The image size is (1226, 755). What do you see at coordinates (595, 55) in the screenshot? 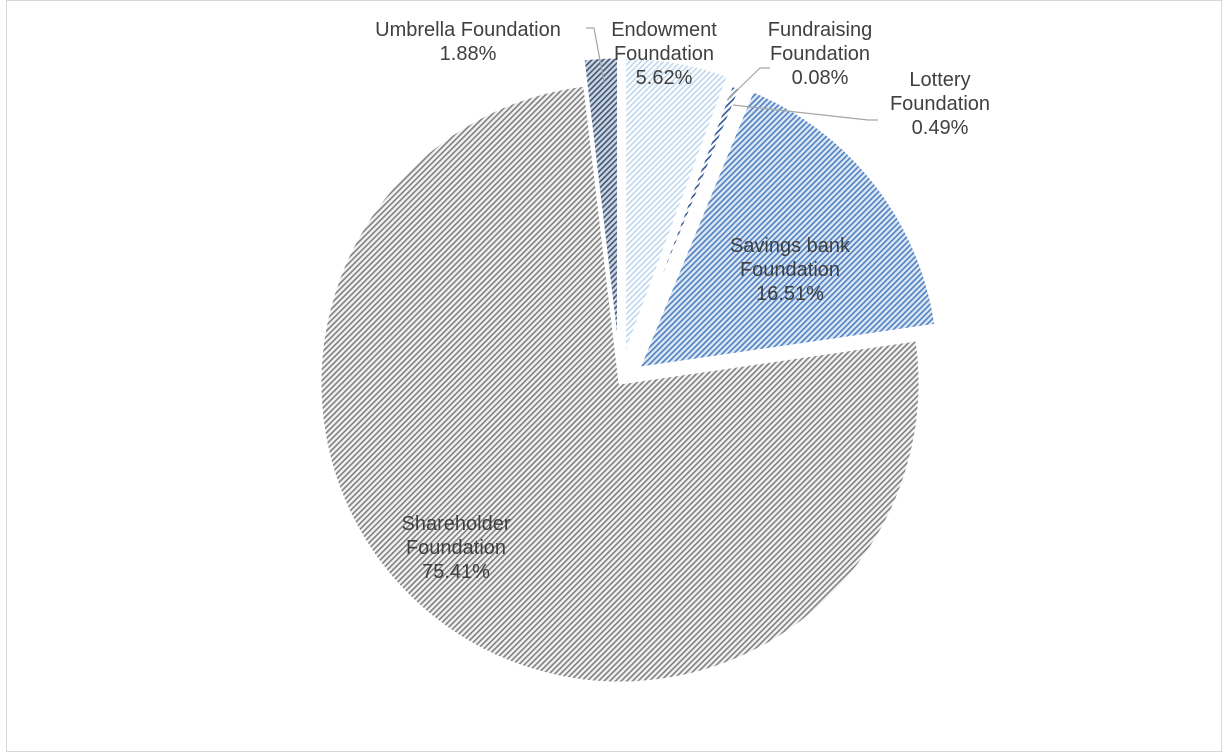
I see `leader-line-umbrella-foundation` at bounding box center [595, 55].